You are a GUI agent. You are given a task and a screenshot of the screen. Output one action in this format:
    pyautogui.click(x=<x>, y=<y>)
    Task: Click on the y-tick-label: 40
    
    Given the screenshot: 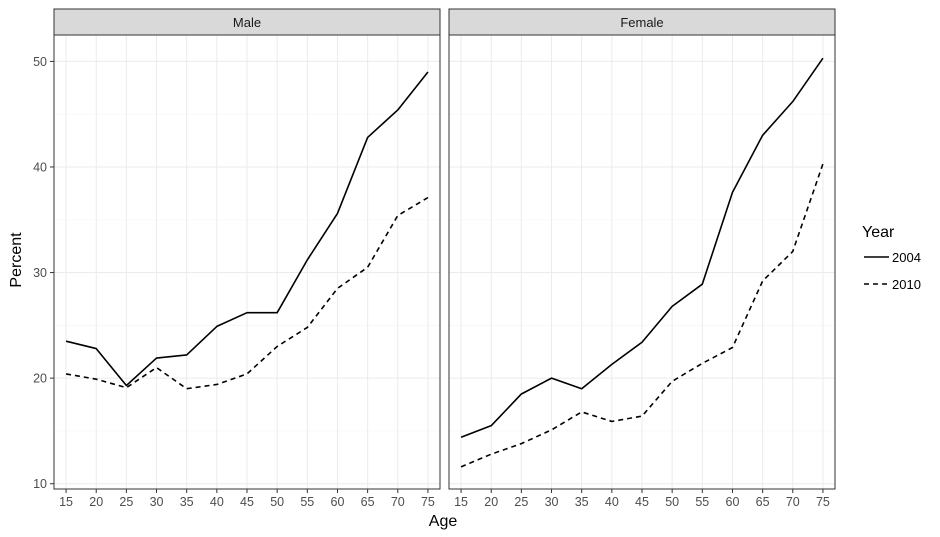 What is the action you would take?
    pyautogui.click(x=40, y=167)
    